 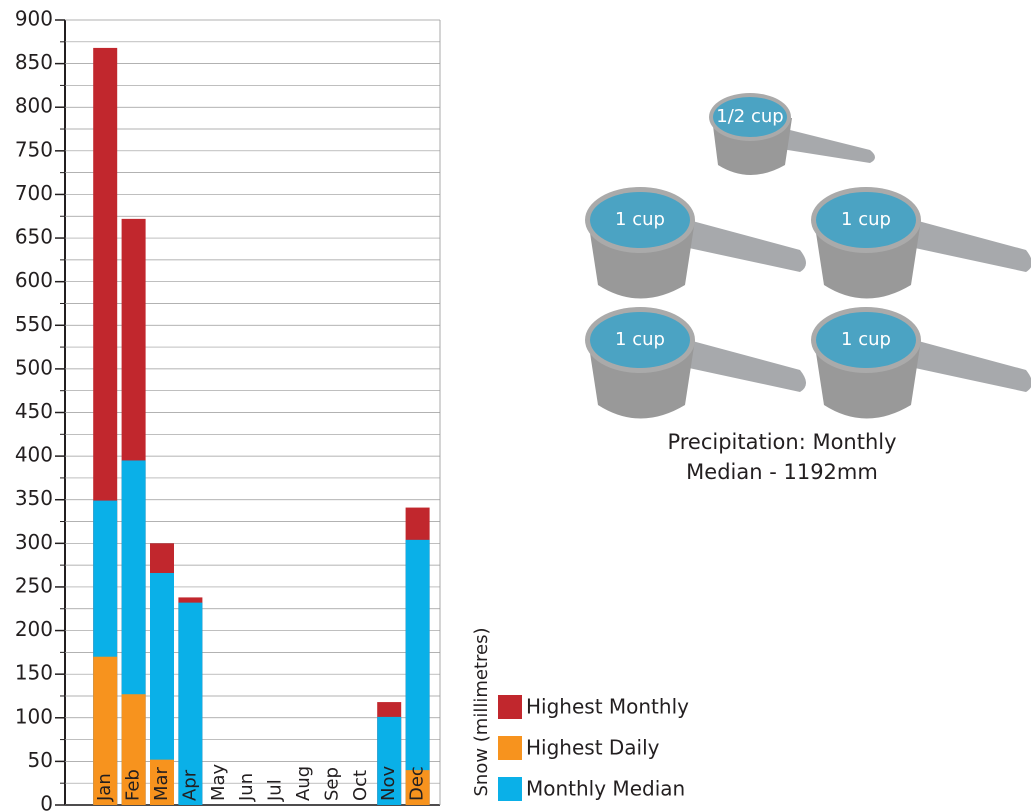 I want to click on y-tick-label: 650, so click(x=34, y=237).